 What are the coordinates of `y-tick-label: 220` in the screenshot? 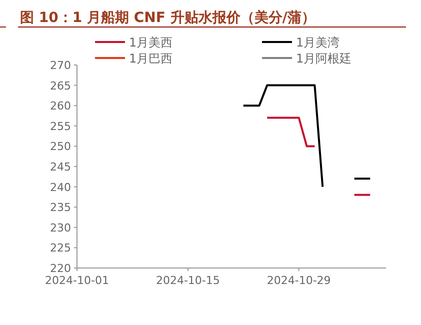 It's located at (60, 268).